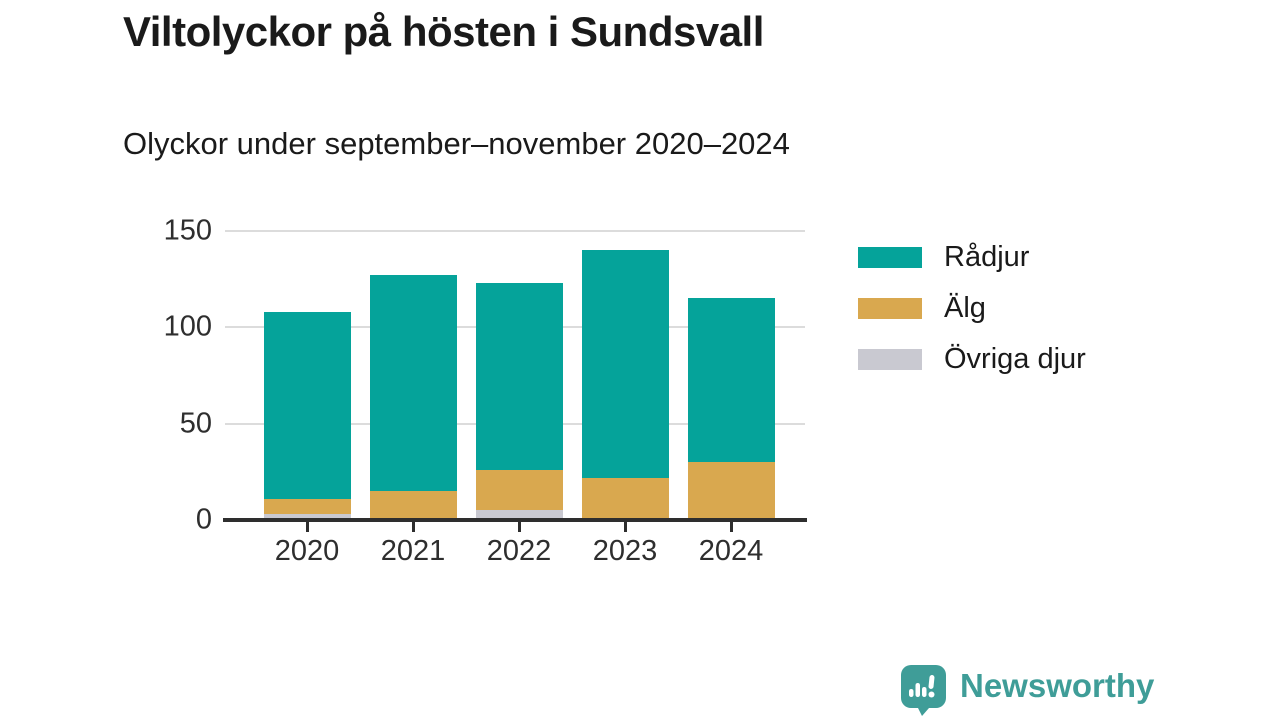 Image resolution: width=1280 pixels, height=720 pixels. What do you see at coordinates (413, 551) in the screenshot?
I see `x-axis-tick-label: 2021` at bounding box center [413, 551].